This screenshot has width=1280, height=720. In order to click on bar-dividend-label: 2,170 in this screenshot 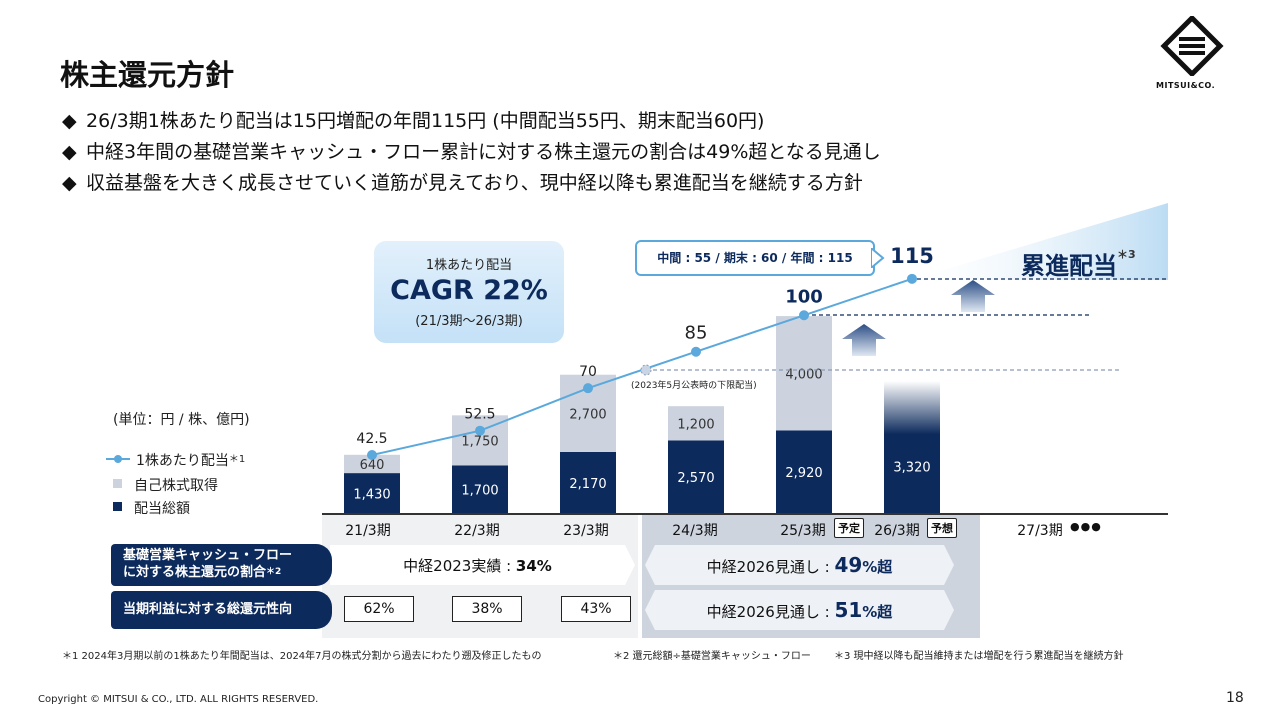, I will do `click(587, 484)`.